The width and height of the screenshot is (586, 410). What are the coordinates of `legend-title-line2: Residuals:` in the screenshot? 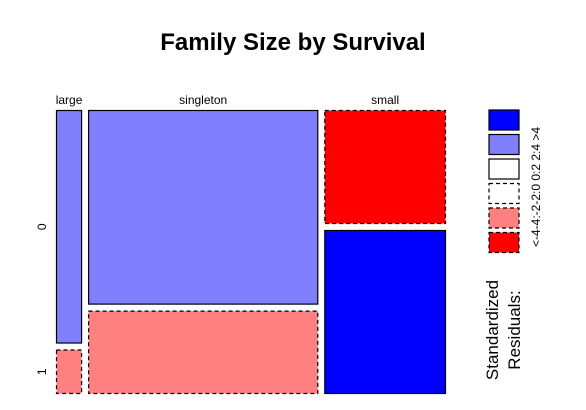 It's located at (514, 329).